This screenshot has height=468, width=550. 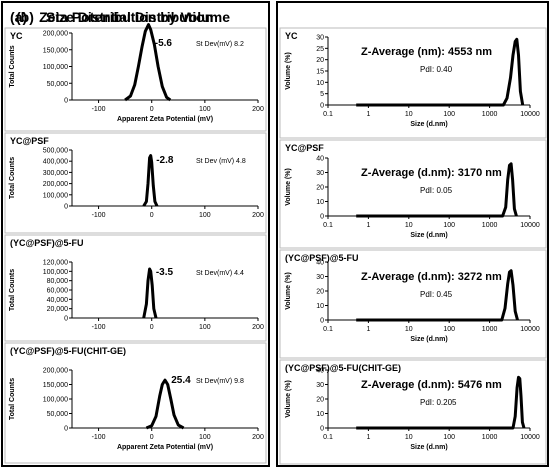 I want to click on panel-letter-a: (a), so click(x=19, y=17).